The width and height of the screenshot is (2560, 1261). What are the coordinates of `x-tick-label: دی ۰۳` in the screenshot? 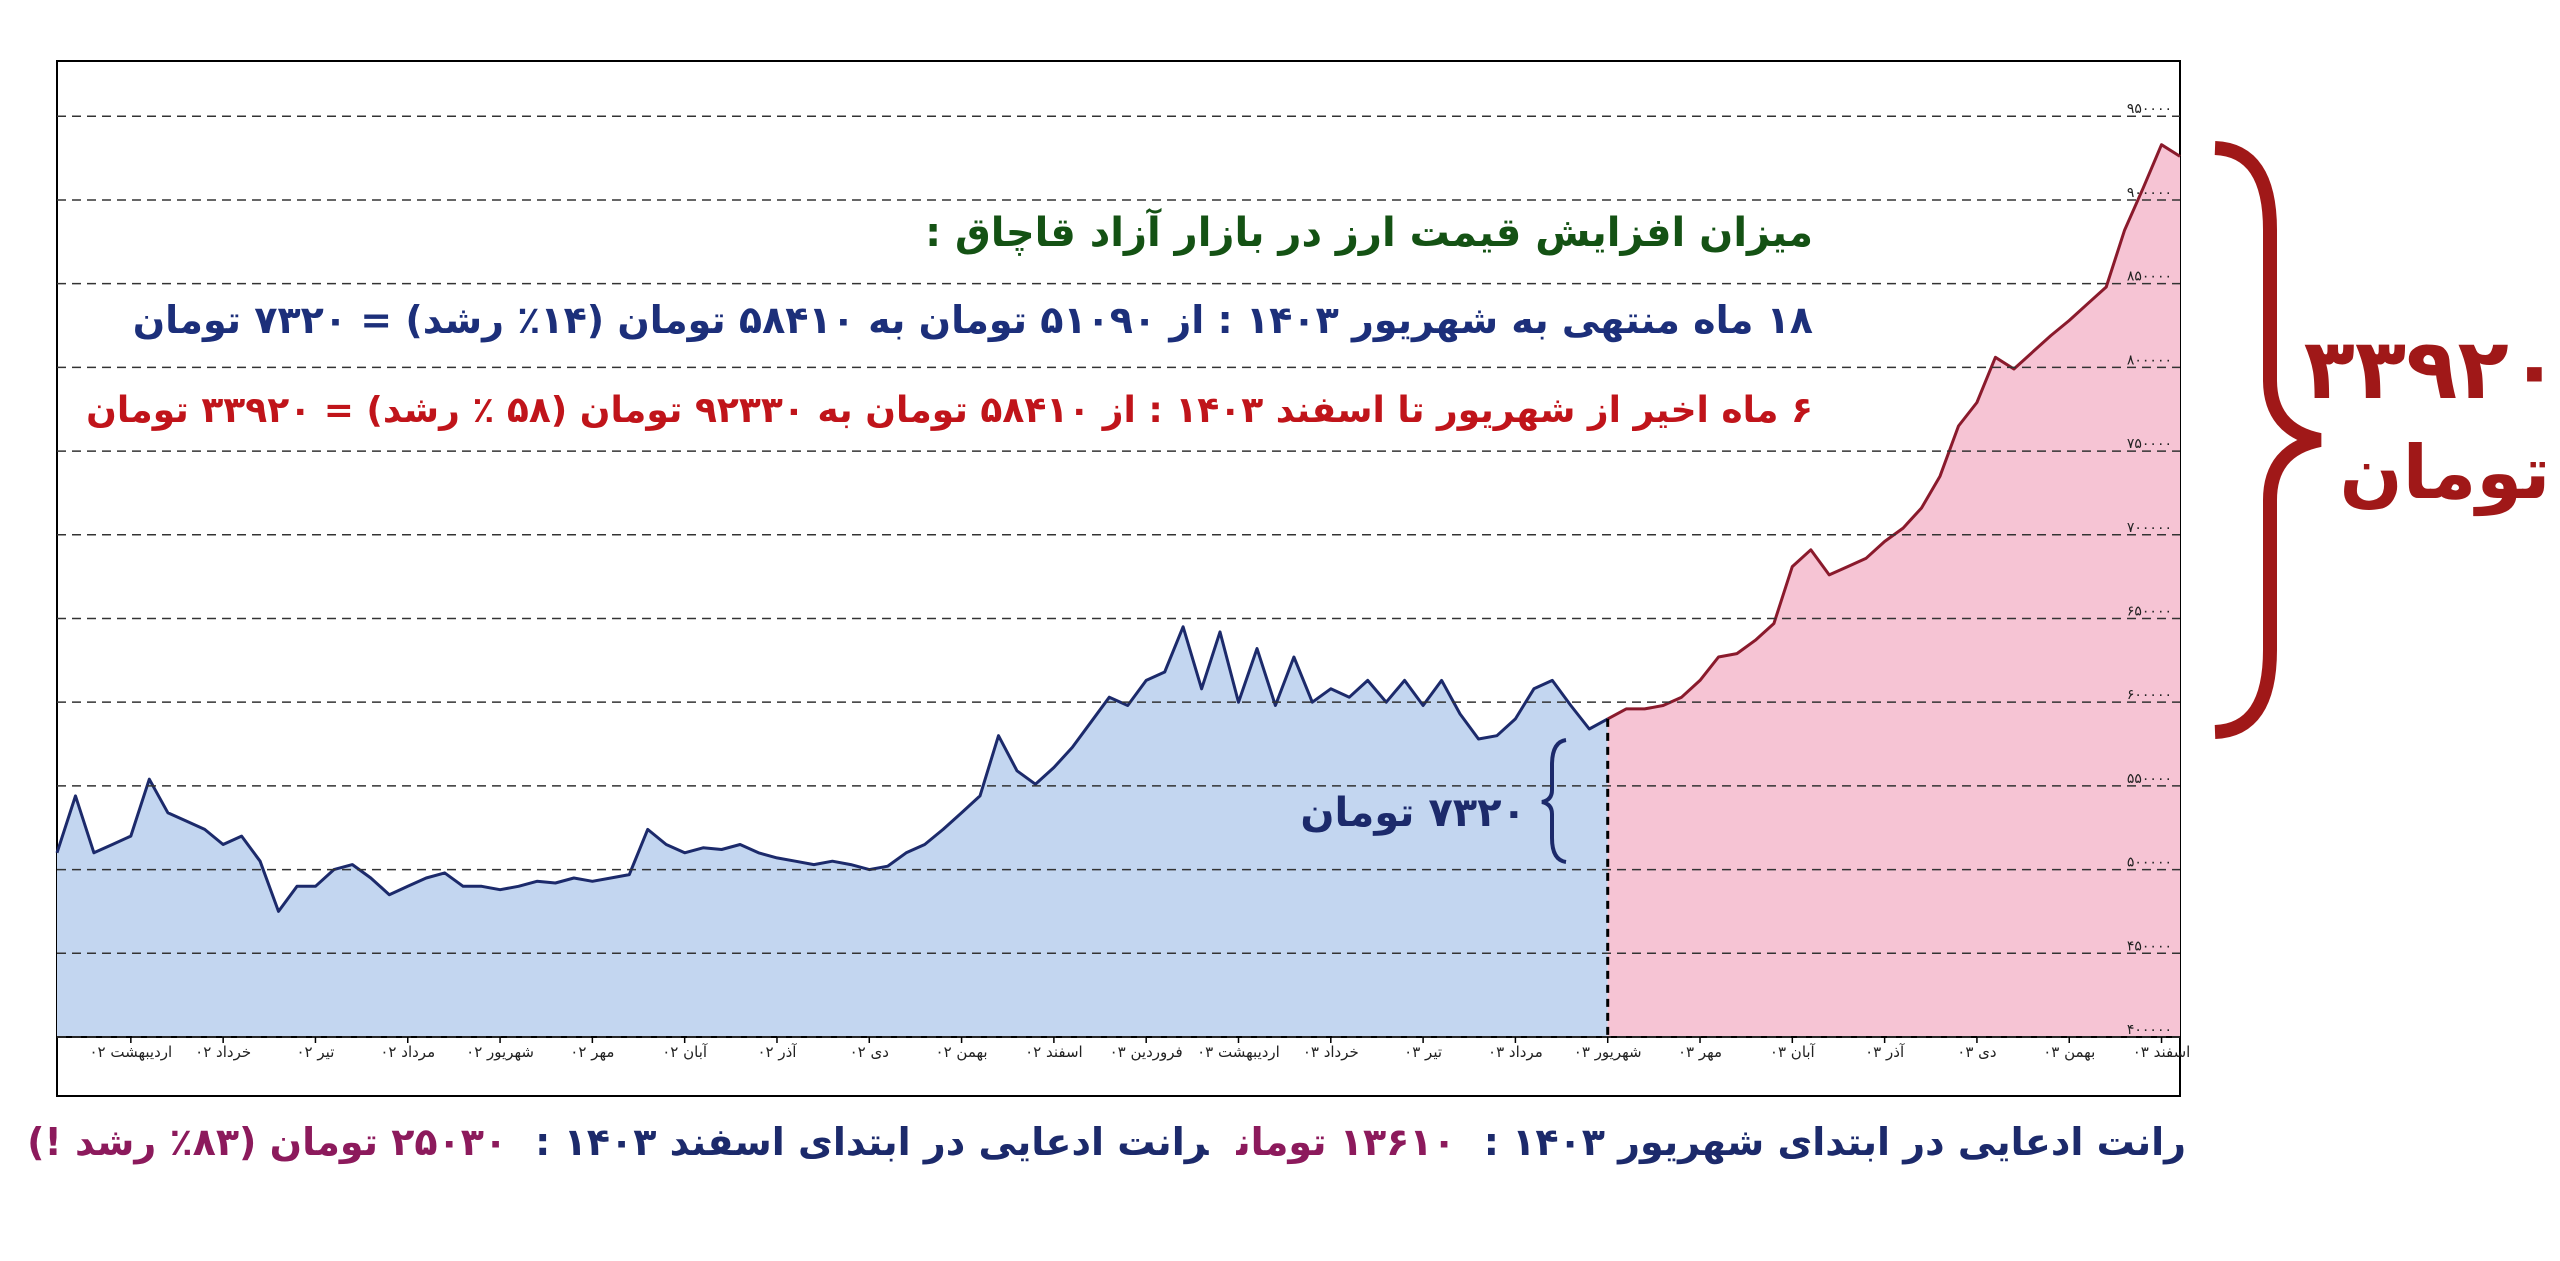 It's located at (1976, 1052).